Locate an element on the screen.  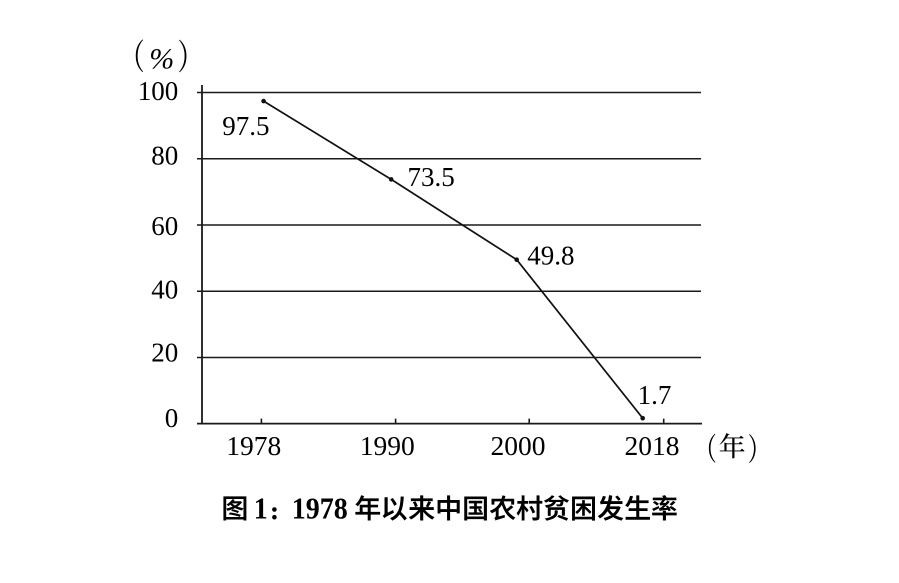
svg-text: 20 is located at coordinates (164, 353).